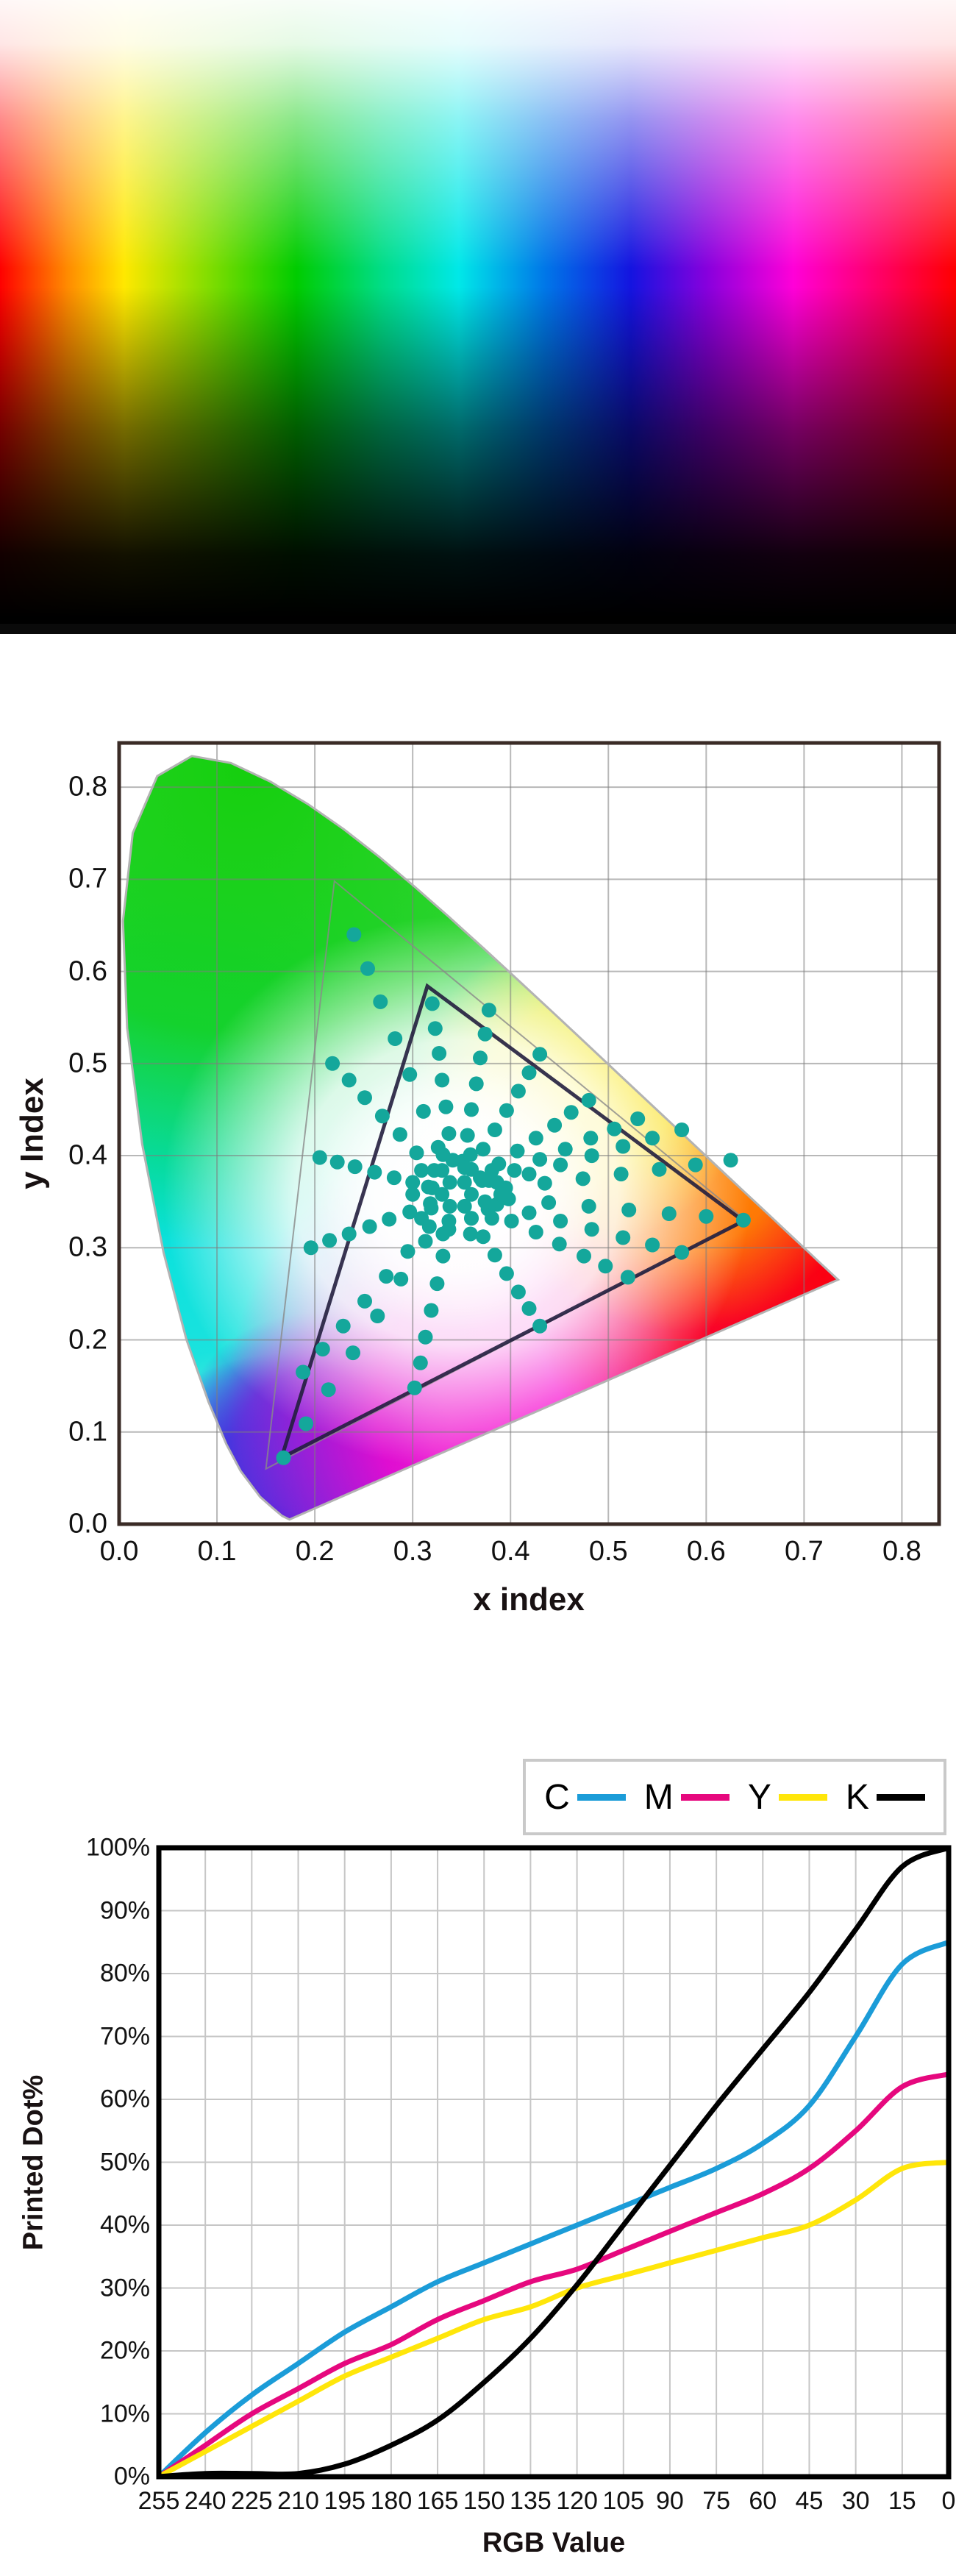 This screenshot has height=2576, width=956. Describe the element at coordinates (763, 2501) in the screenshot. I see `curve-x-tick-label: 60` at that location.